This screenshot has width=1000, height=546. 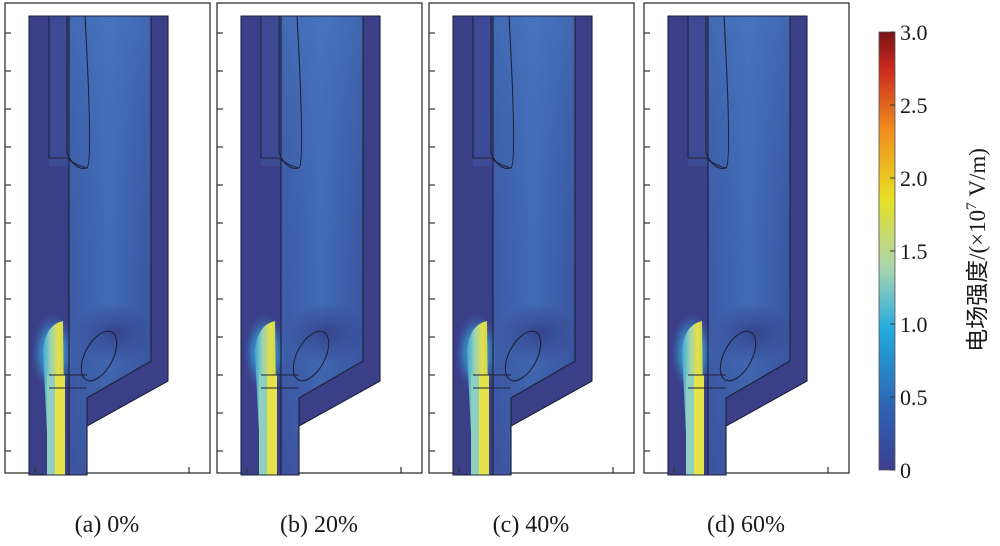 What do you see at coordinates (531, 525) in the screenshot?
I see `panel-c-caption: (c) 40%` at bounding box center [531, 525].